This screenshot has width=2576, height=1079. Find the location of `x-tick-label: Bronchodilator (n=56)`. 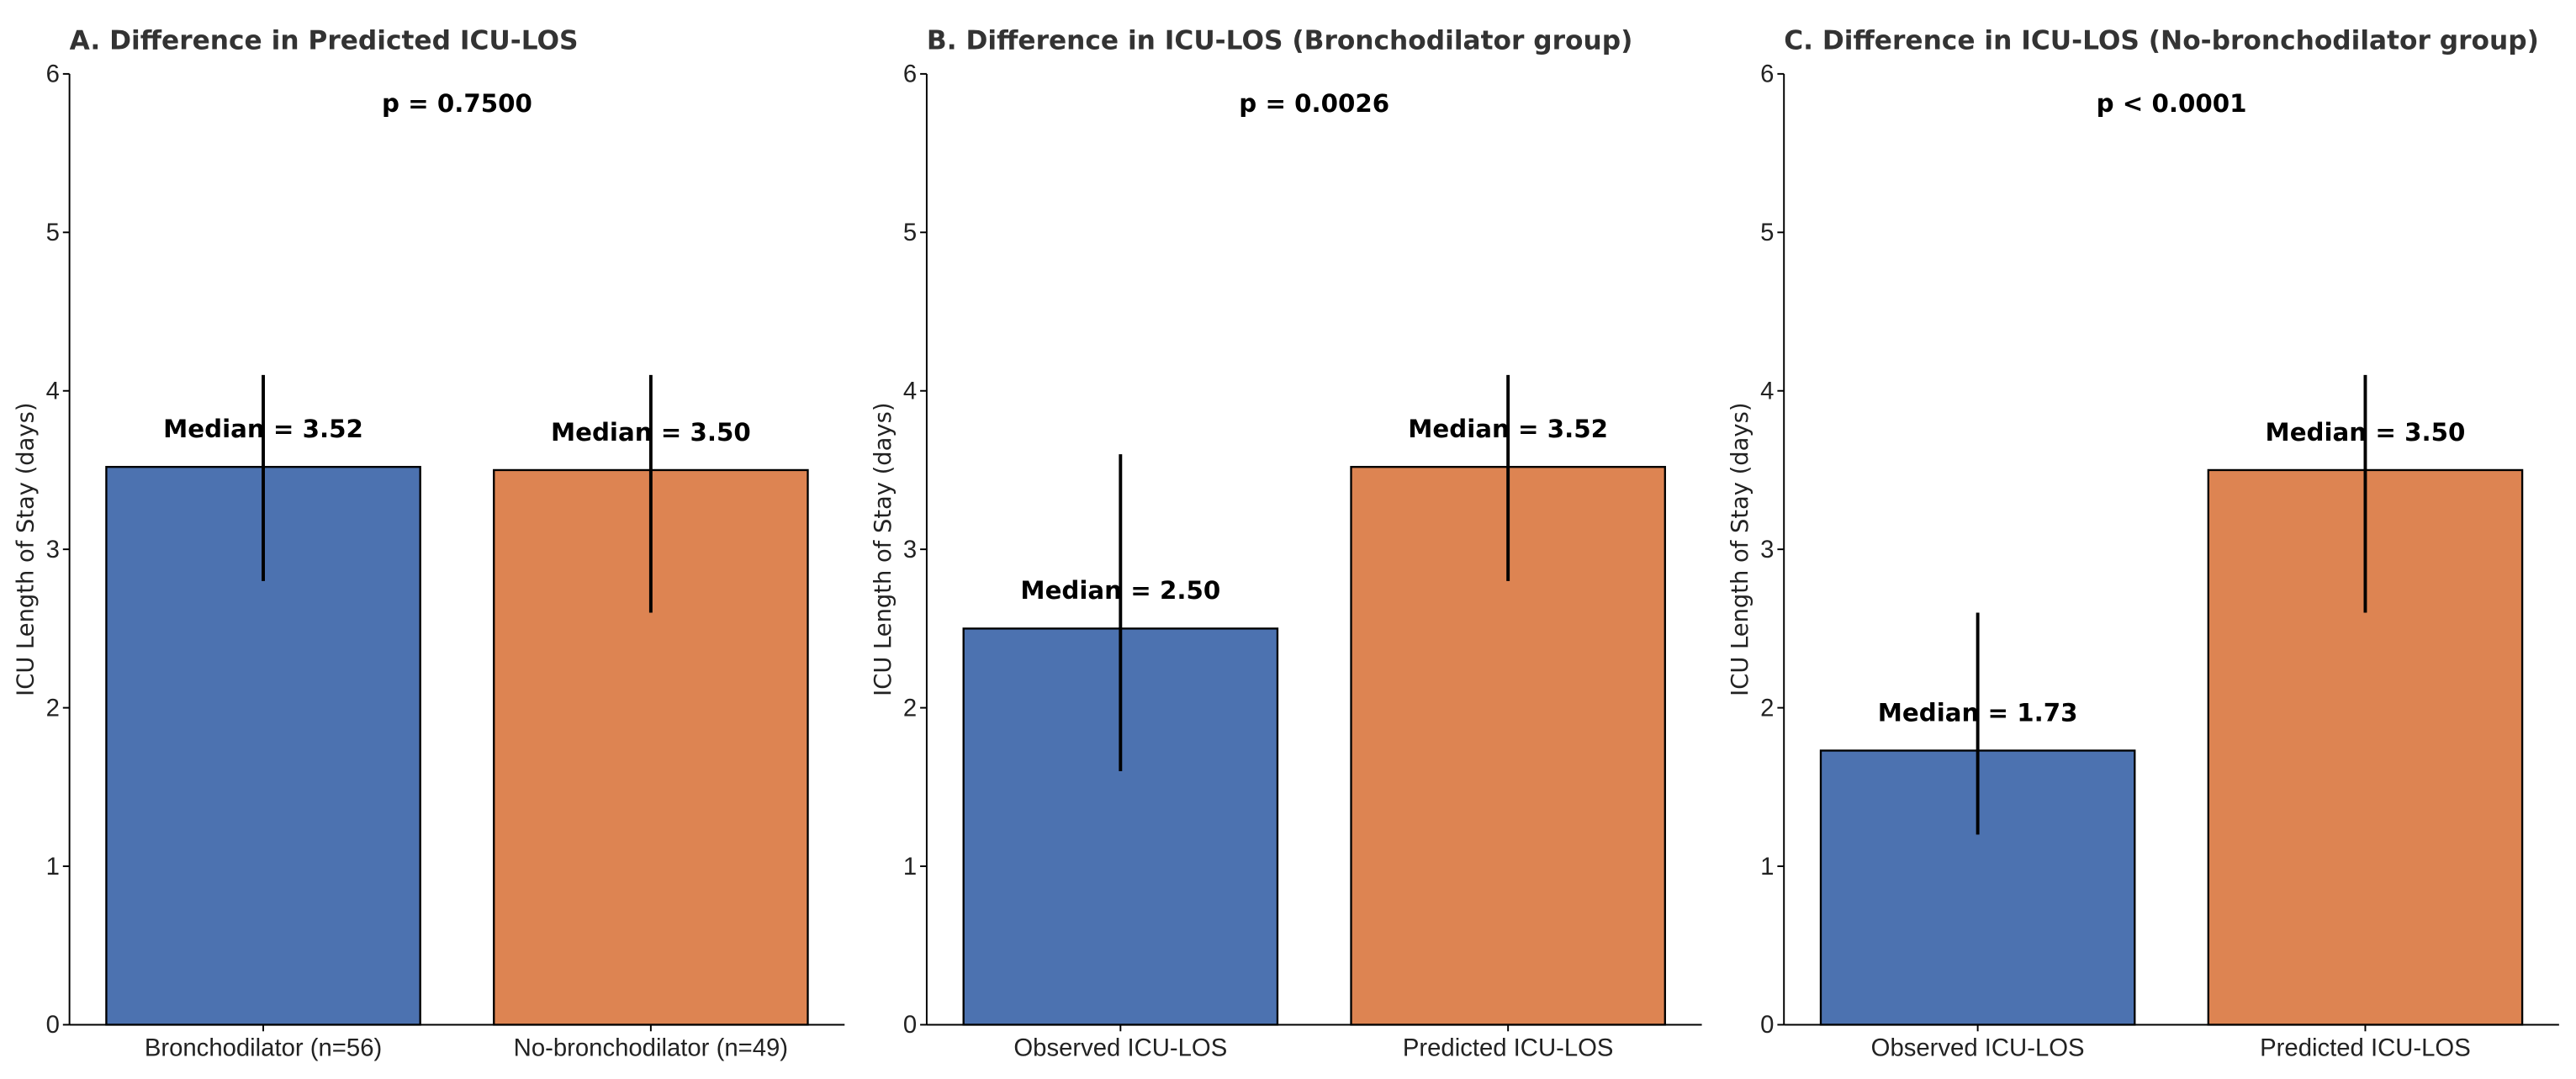

x-tick-label: Bronchodilator (n=56) is located at coordinates (263, 1048).